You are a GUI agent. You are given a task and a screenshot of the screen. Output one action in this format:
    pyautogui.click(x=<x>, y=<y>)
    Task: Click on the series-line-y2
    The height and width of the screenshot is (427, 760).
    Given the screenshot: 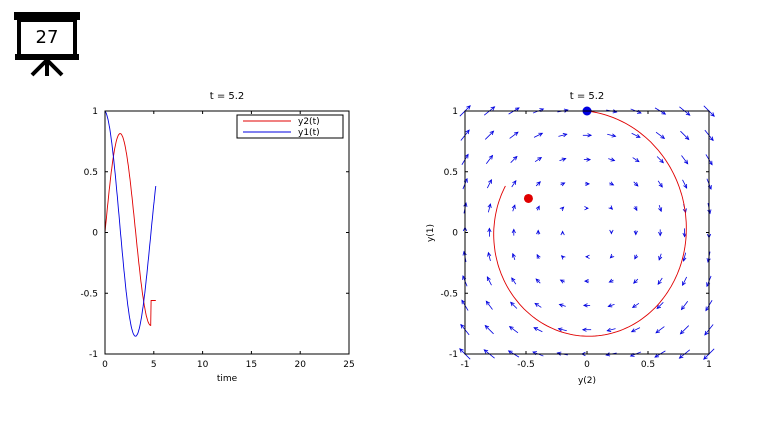 What is the action you would take?
    pyautogui.click(x=130, y=229)
    